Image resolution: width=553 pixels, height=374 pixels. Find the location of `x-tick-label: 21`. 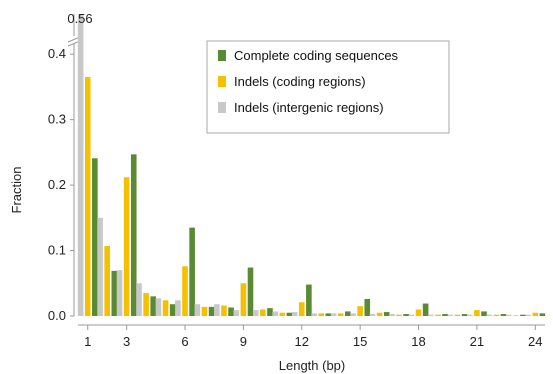

x-tick-label: 21 is located at coordinates (477, 341).